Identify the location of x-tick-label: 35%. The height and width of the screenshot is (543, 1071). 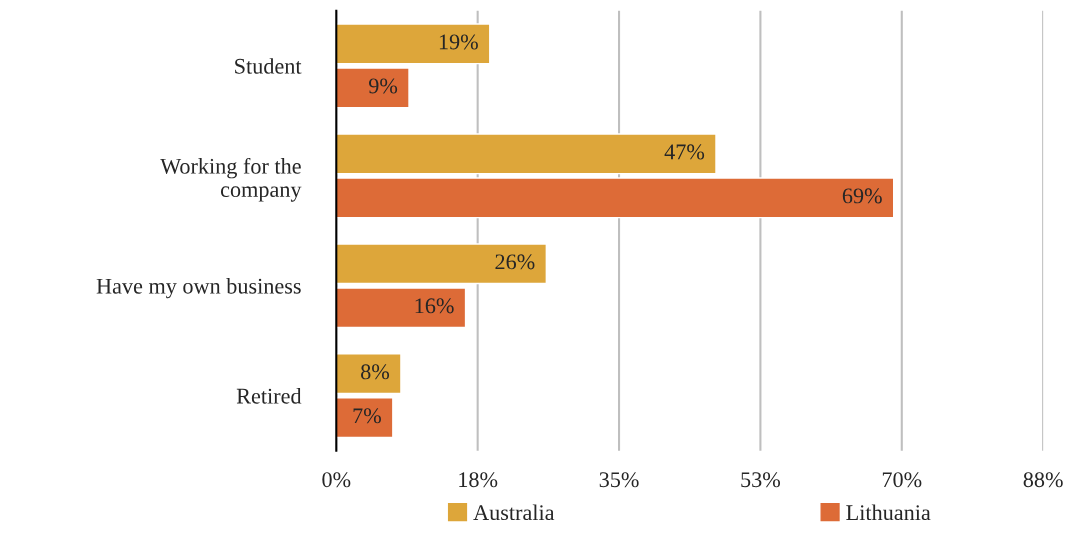
(619, 480).